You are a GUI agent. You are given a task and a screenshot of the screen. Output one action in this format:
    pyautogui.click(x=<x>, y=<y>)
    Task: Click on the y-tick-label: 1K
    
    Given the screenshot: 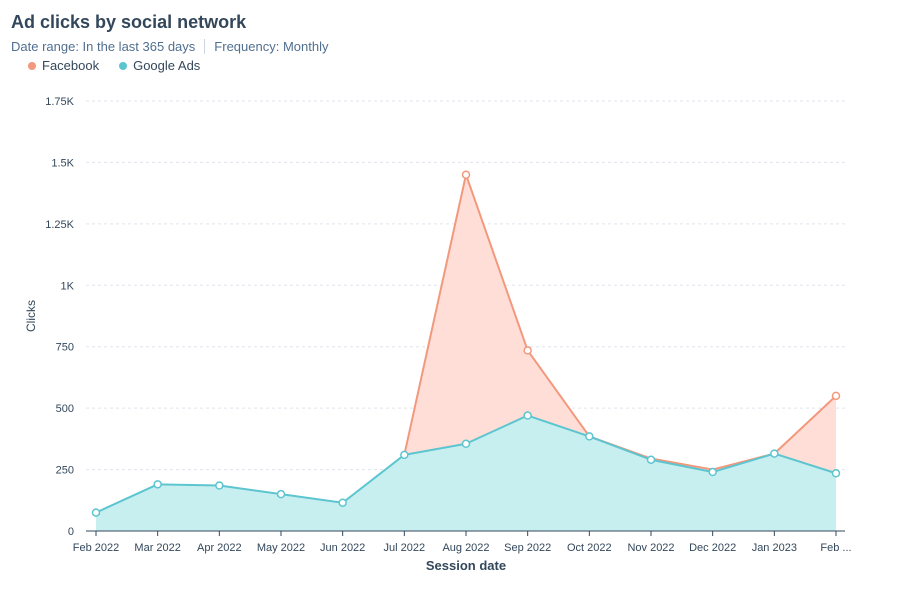 What is the action you would take?
    pyautogui.click(x=68, y=286)
    